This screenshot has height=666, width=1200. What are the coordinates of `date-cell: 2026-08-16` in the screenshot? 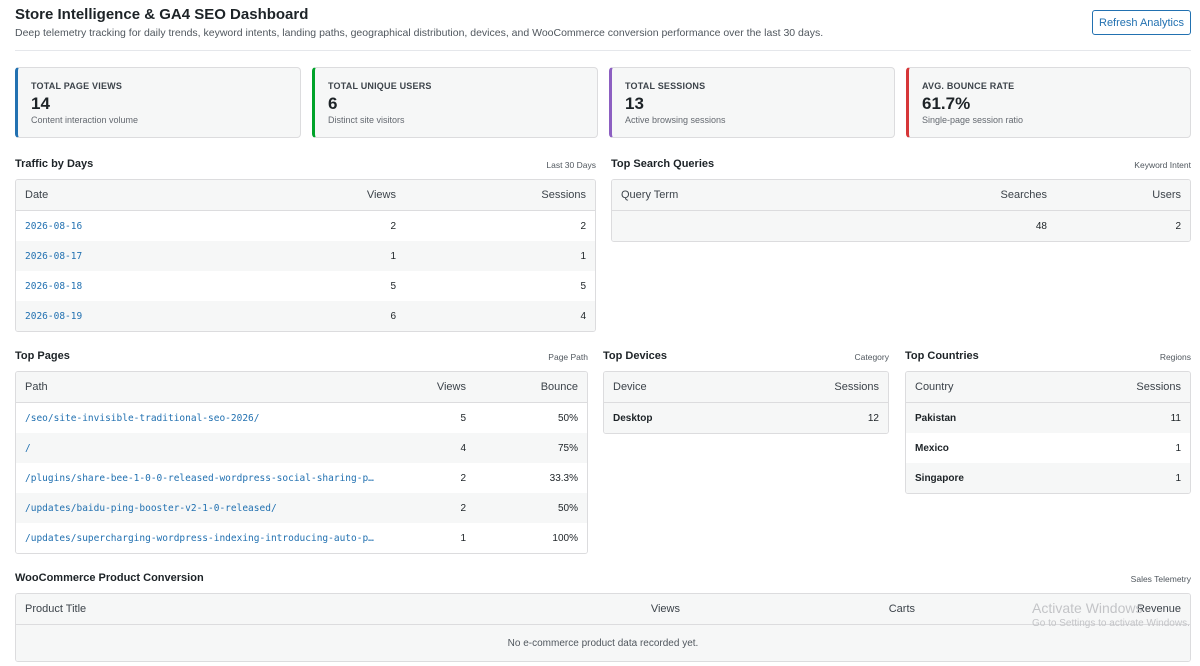 It's located at (54, 226).